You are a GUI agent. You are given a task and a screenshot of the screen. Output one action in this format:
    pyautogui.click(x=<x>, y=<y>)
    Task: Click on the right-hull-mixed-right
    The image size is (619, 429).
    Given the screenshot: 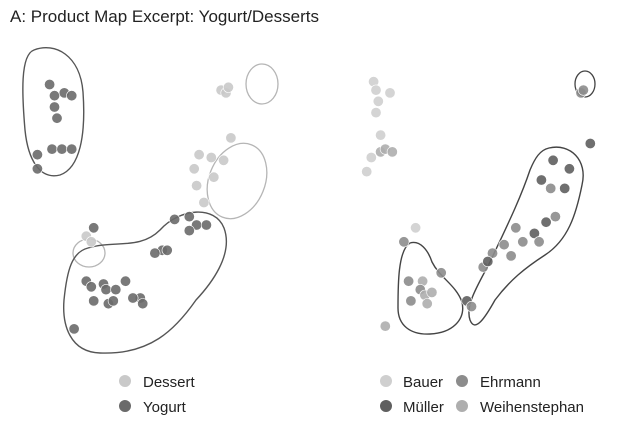 What is the action you would take?
    pyautogui.click(x=526, y=236)
    